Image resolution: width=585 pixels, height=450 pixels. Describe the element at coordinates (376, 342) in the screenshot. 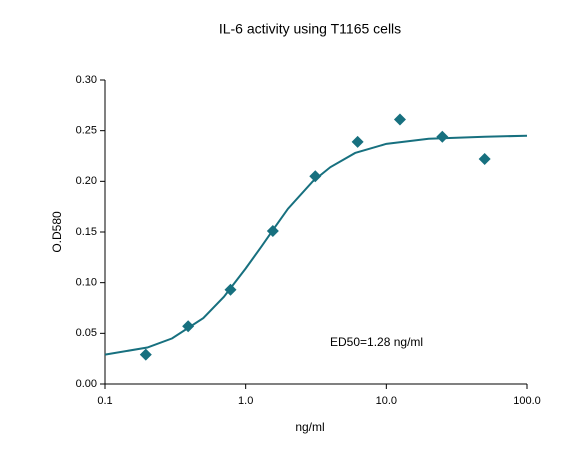

I see `annotation: ED50=1.28 ng/ml` at that location.